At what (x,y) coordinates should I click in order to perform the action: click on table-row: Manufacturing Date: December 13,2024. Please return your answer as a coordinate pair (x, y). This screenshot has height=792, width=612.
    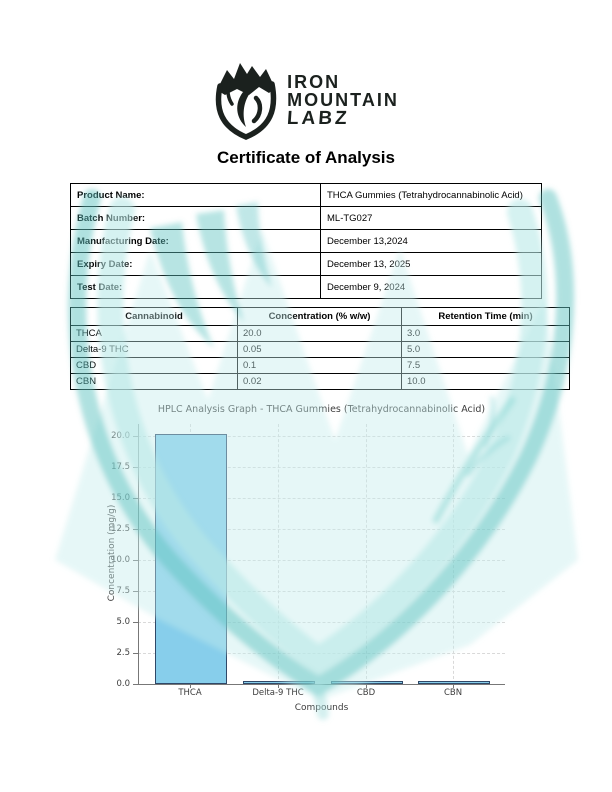
    Looking at the image, I should click on (306, 241).